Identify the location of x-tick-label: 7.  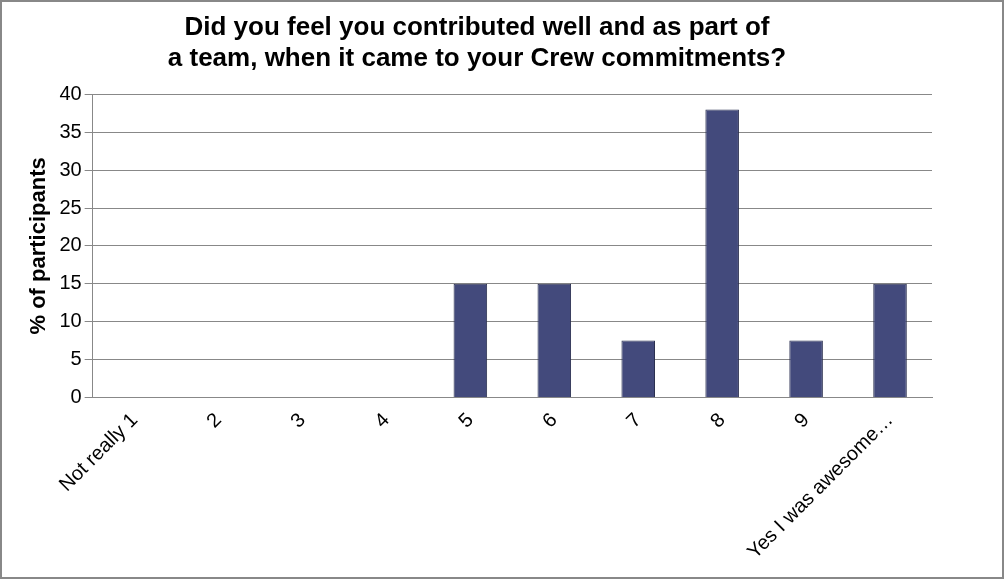
(633, 420).